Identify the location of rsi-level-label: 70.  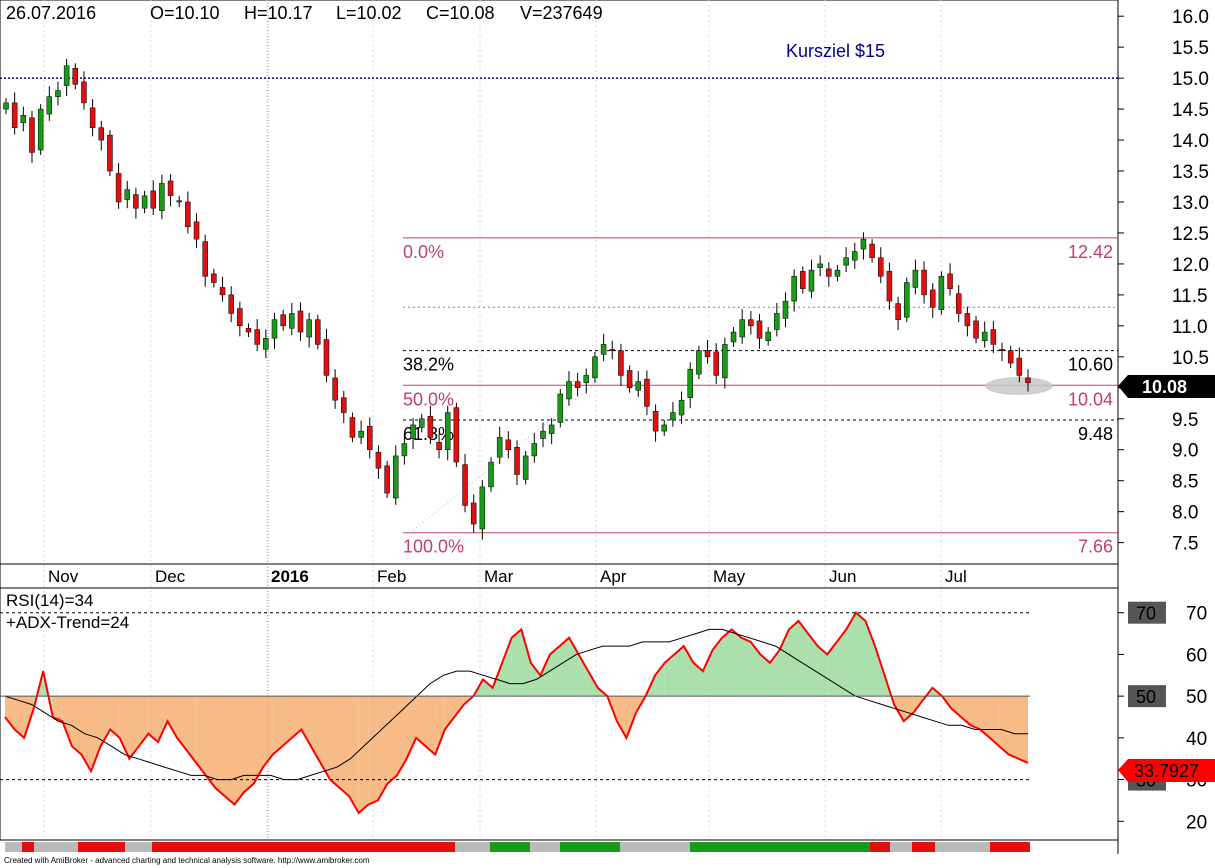
(1146, 614).